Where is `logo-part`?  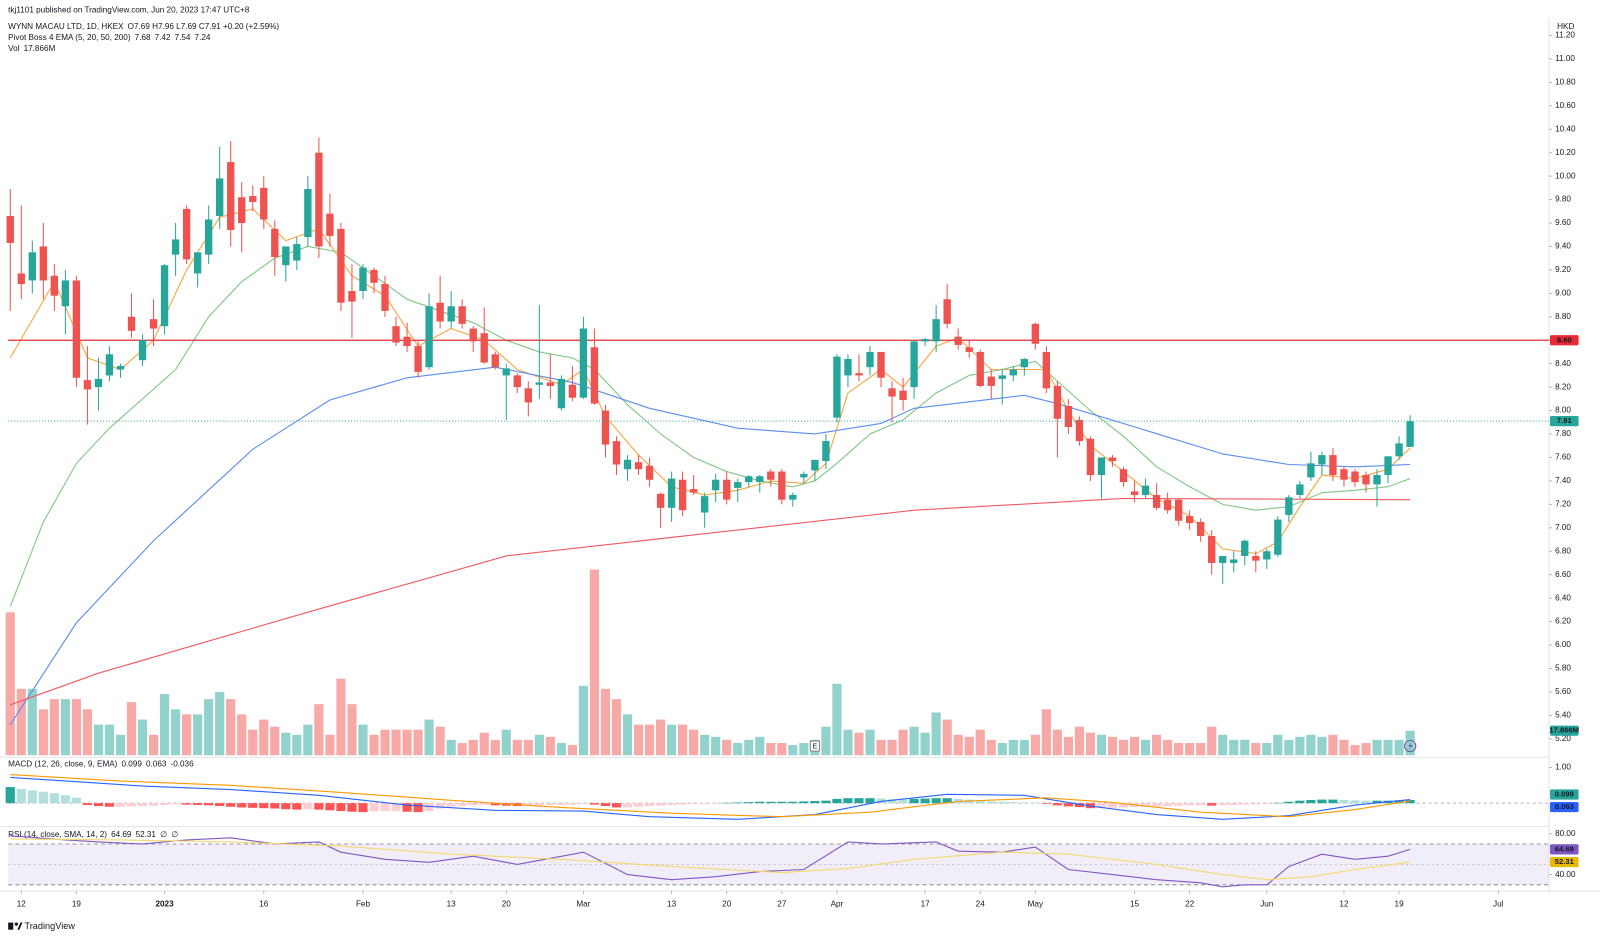 logo-part is located at coordinates (16, 924).